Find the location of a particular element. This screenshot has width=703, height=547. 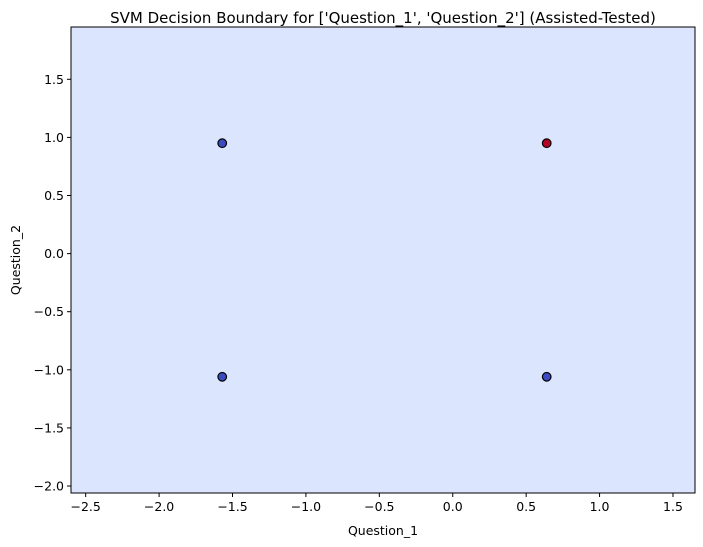

x-tick-label: 1.0 is located at coordinates (600, 506).